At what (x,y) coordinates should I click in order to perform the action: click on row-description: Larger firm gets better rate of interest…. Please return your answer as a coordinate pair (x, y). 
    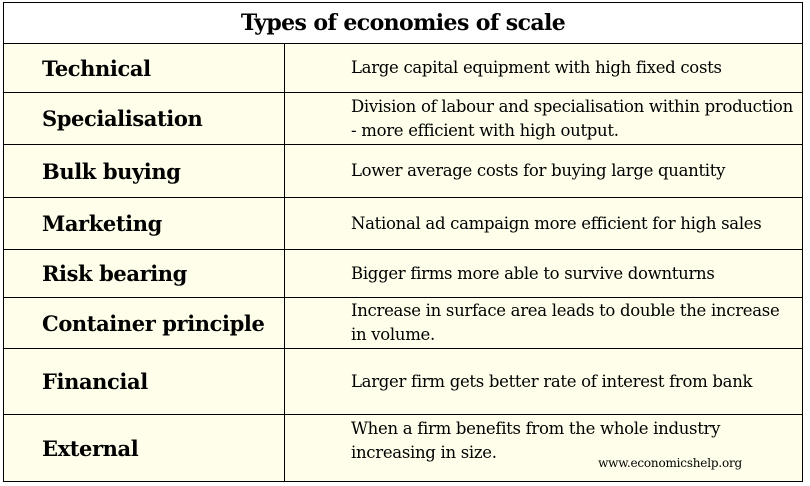
    Looking at the image, I should click on (552, 381).